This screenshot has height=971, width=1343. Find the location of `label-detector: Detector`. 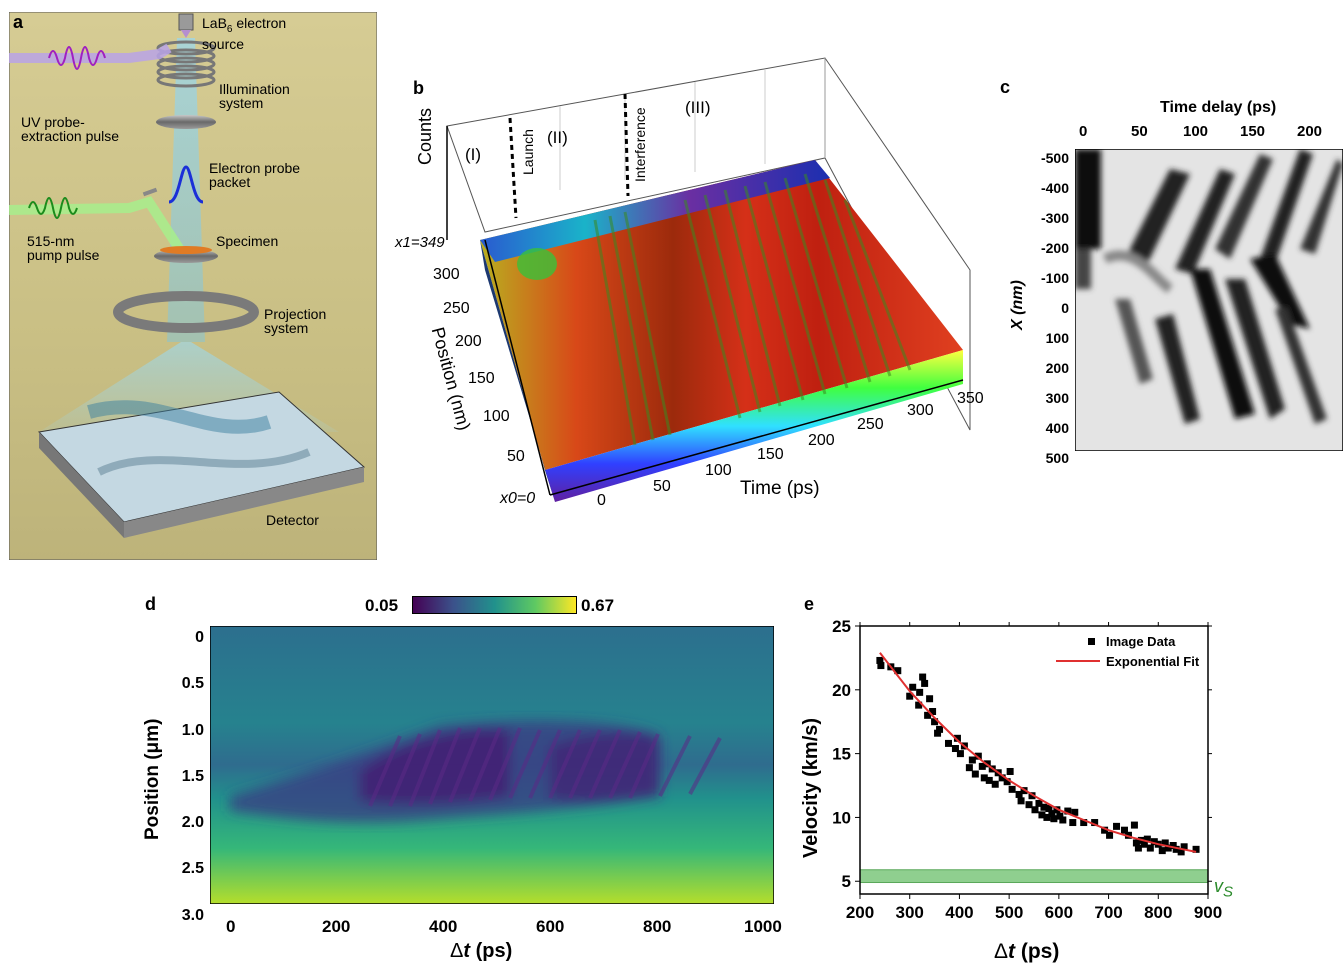

label-detector: Detector is located at coordinates (292, 520).